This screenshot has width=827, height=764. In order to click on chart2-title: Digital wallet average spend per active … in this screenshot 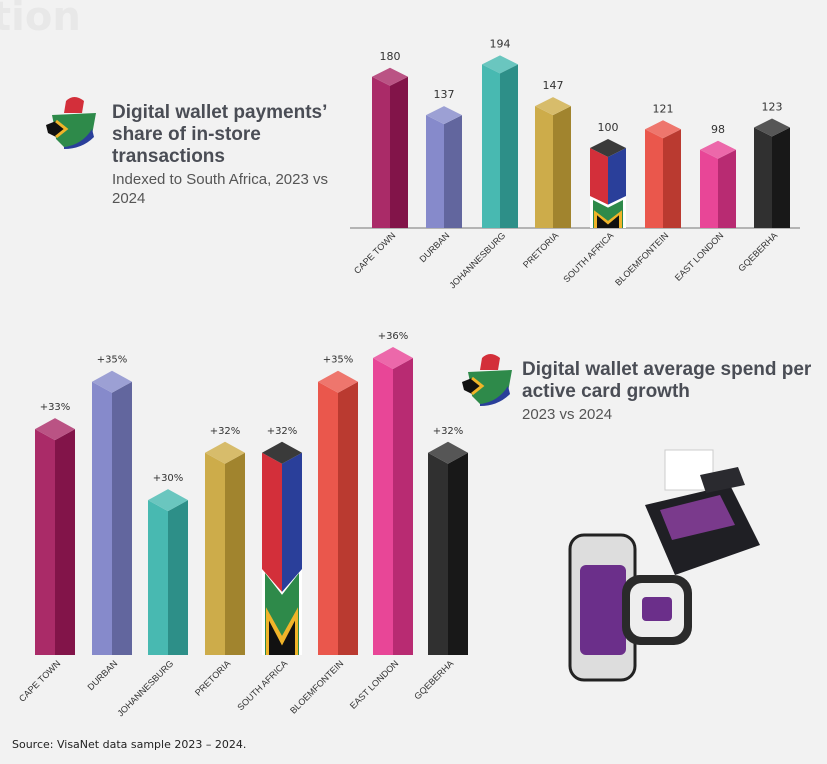, I will do `click(667, 380)`.